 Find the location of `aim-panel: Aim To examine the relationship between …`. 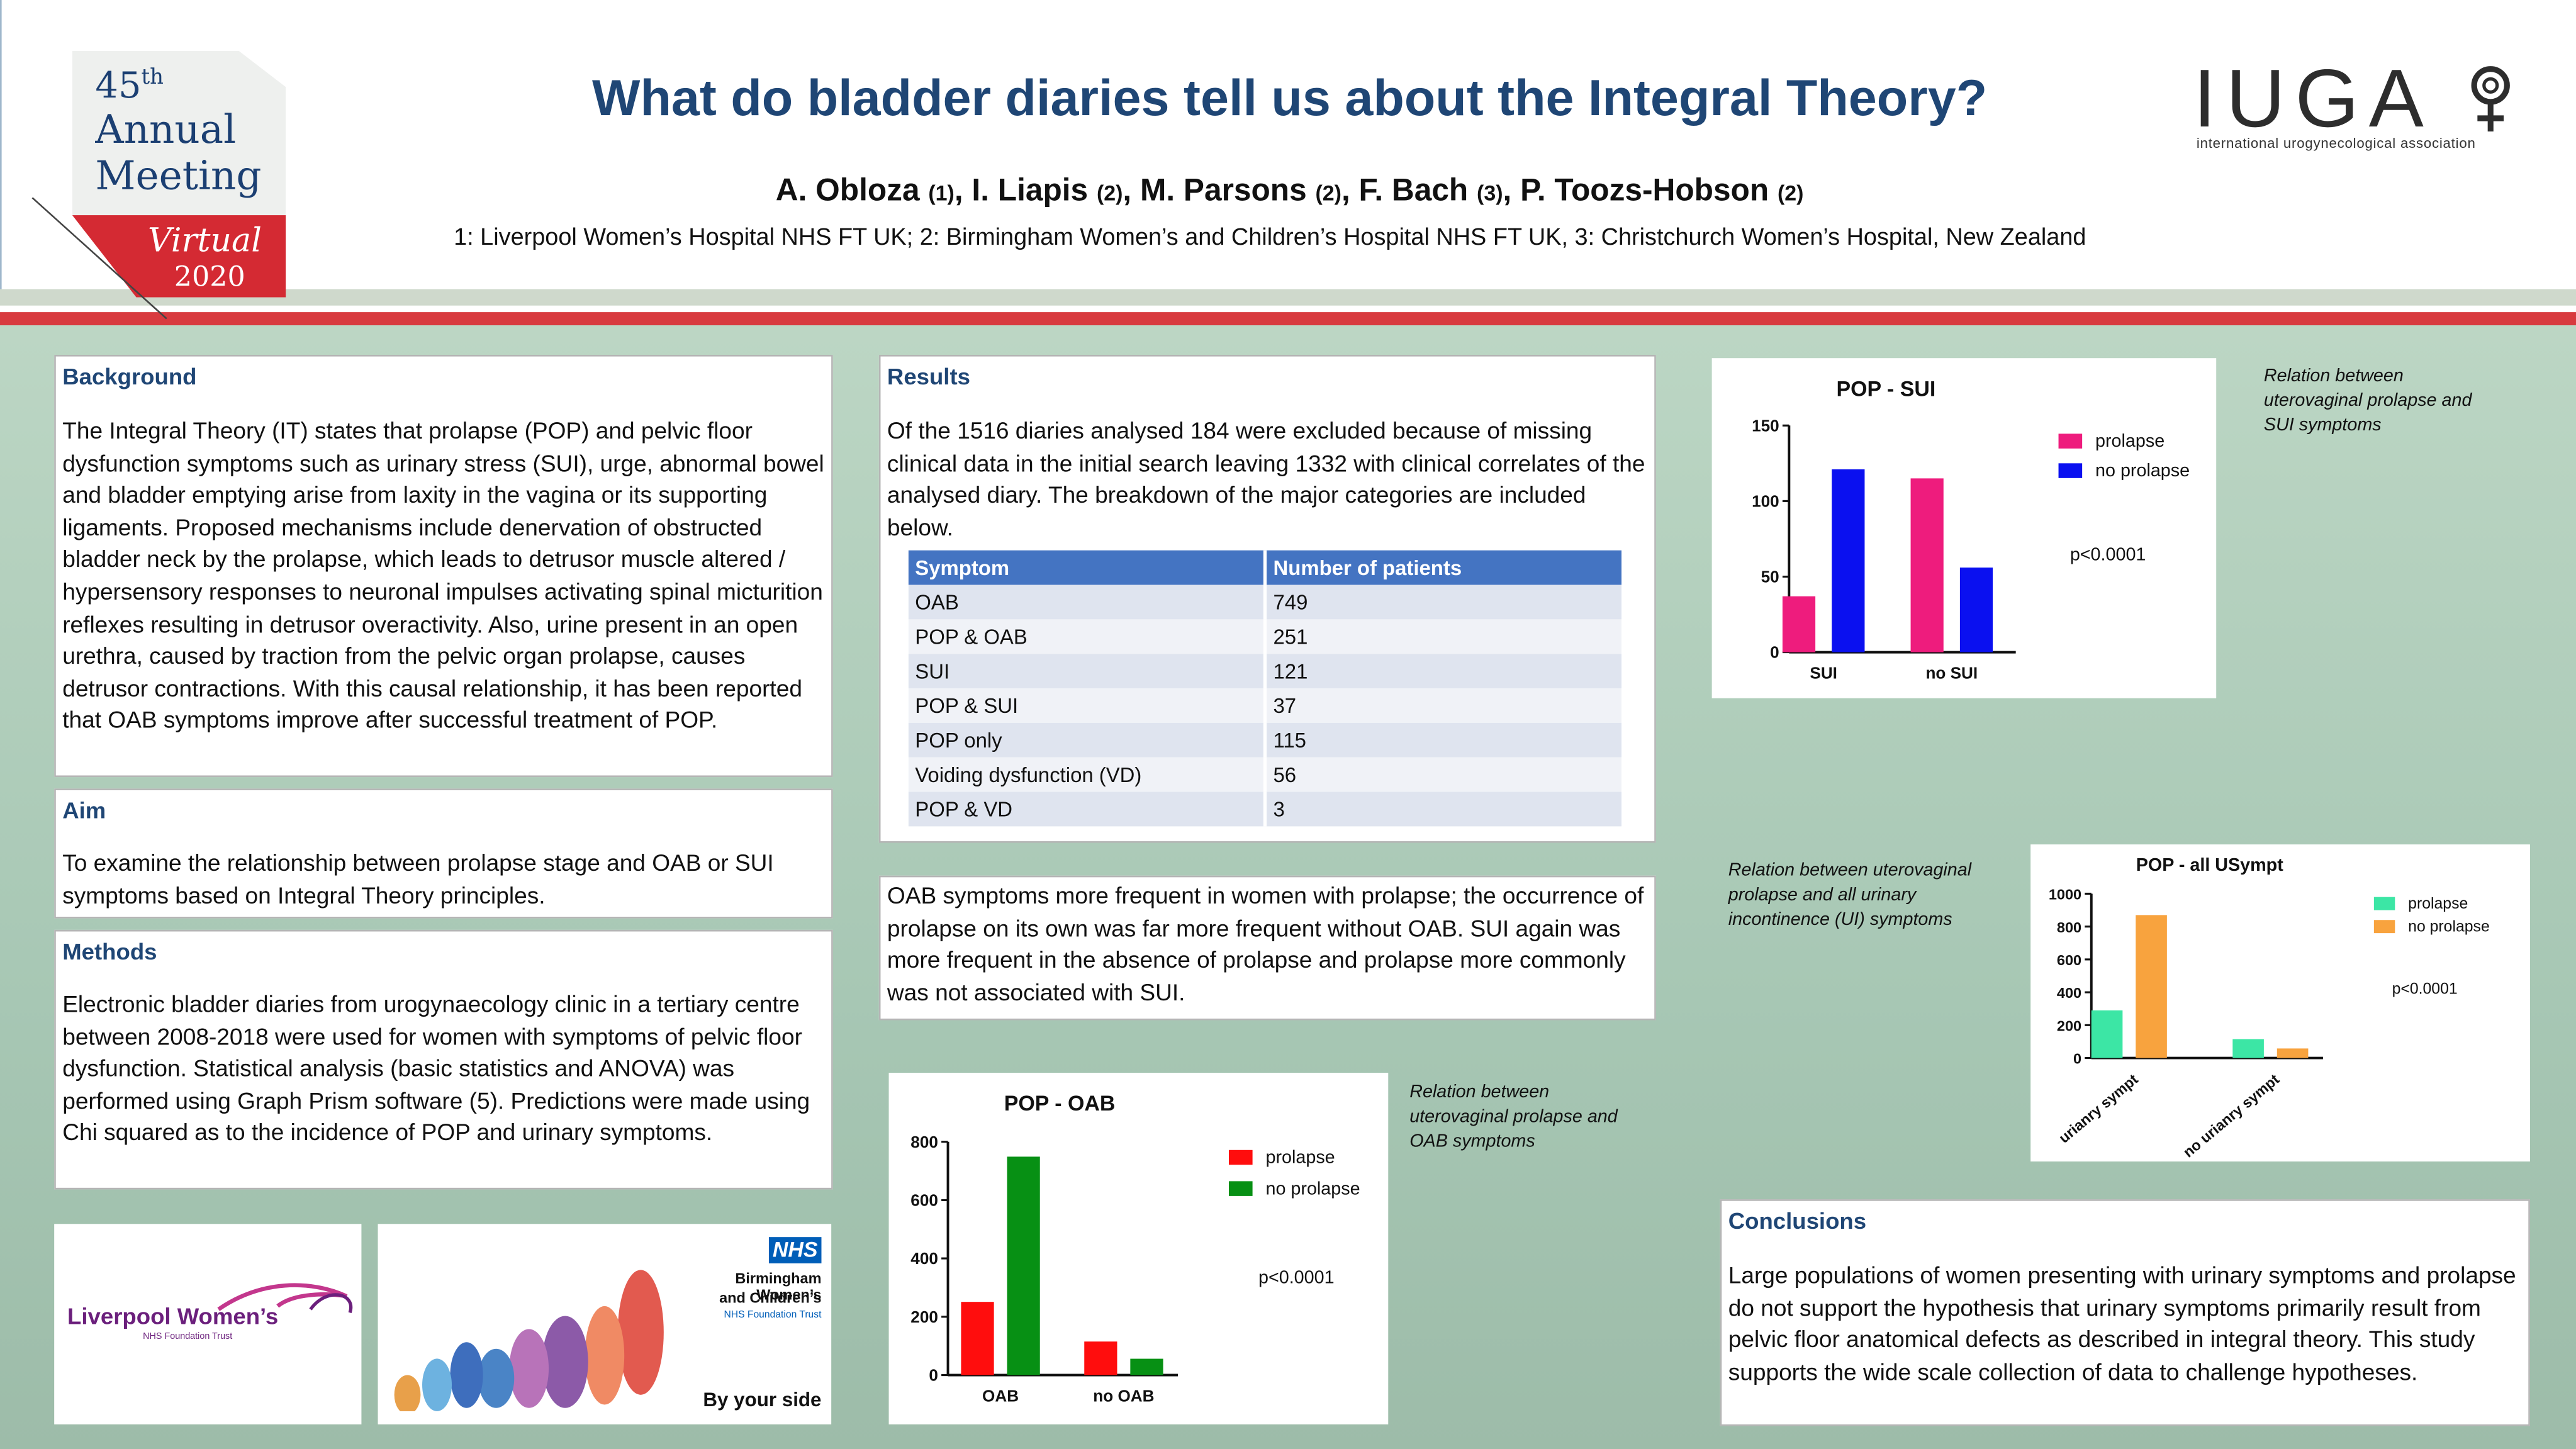

aim-panel: Aim To examine the relationship between … is located at coordinates (443, 853).